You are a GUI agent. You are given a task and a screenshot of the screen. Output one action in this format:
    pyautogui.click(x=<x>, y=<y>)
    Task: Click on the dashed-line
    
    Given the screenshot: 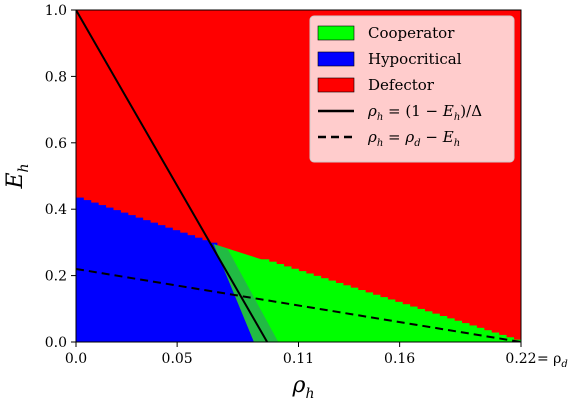 What is the action you would take?
    pyautogui.click(x=298, y=304)
    